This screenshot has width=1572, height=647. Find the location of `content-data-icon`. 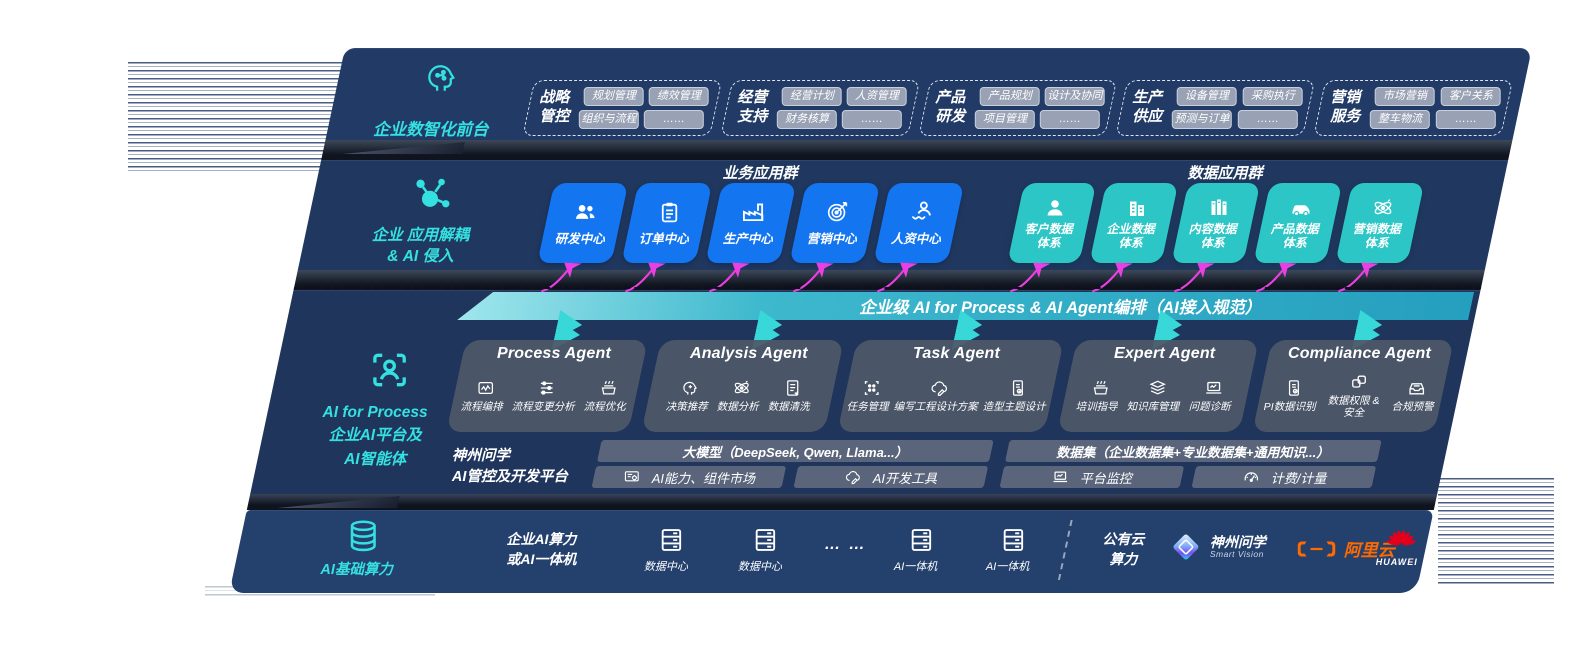

content-data-icon is located at coordinates (1219, 208).